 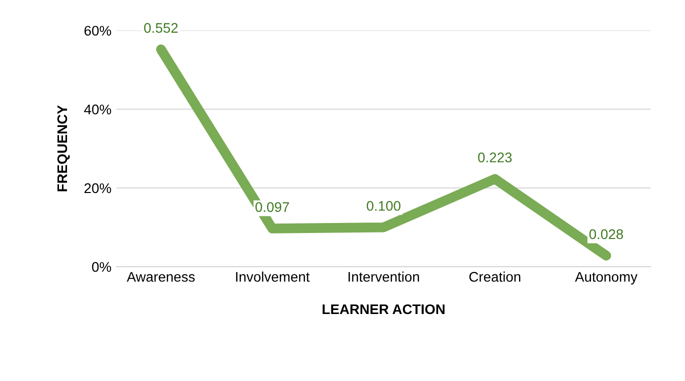 What do you see at coordinates (63, 148) in the screenshot?
I see `y-axis-title: FREQUENCY` at bounding box center [63, 148].